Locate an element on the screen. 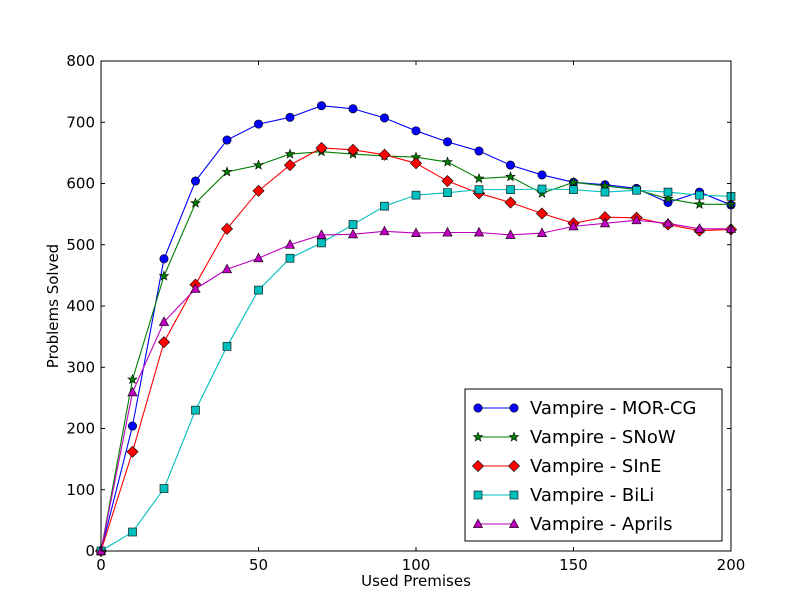  y-tick-label-1: 100 is located at coordinates (80, 490).